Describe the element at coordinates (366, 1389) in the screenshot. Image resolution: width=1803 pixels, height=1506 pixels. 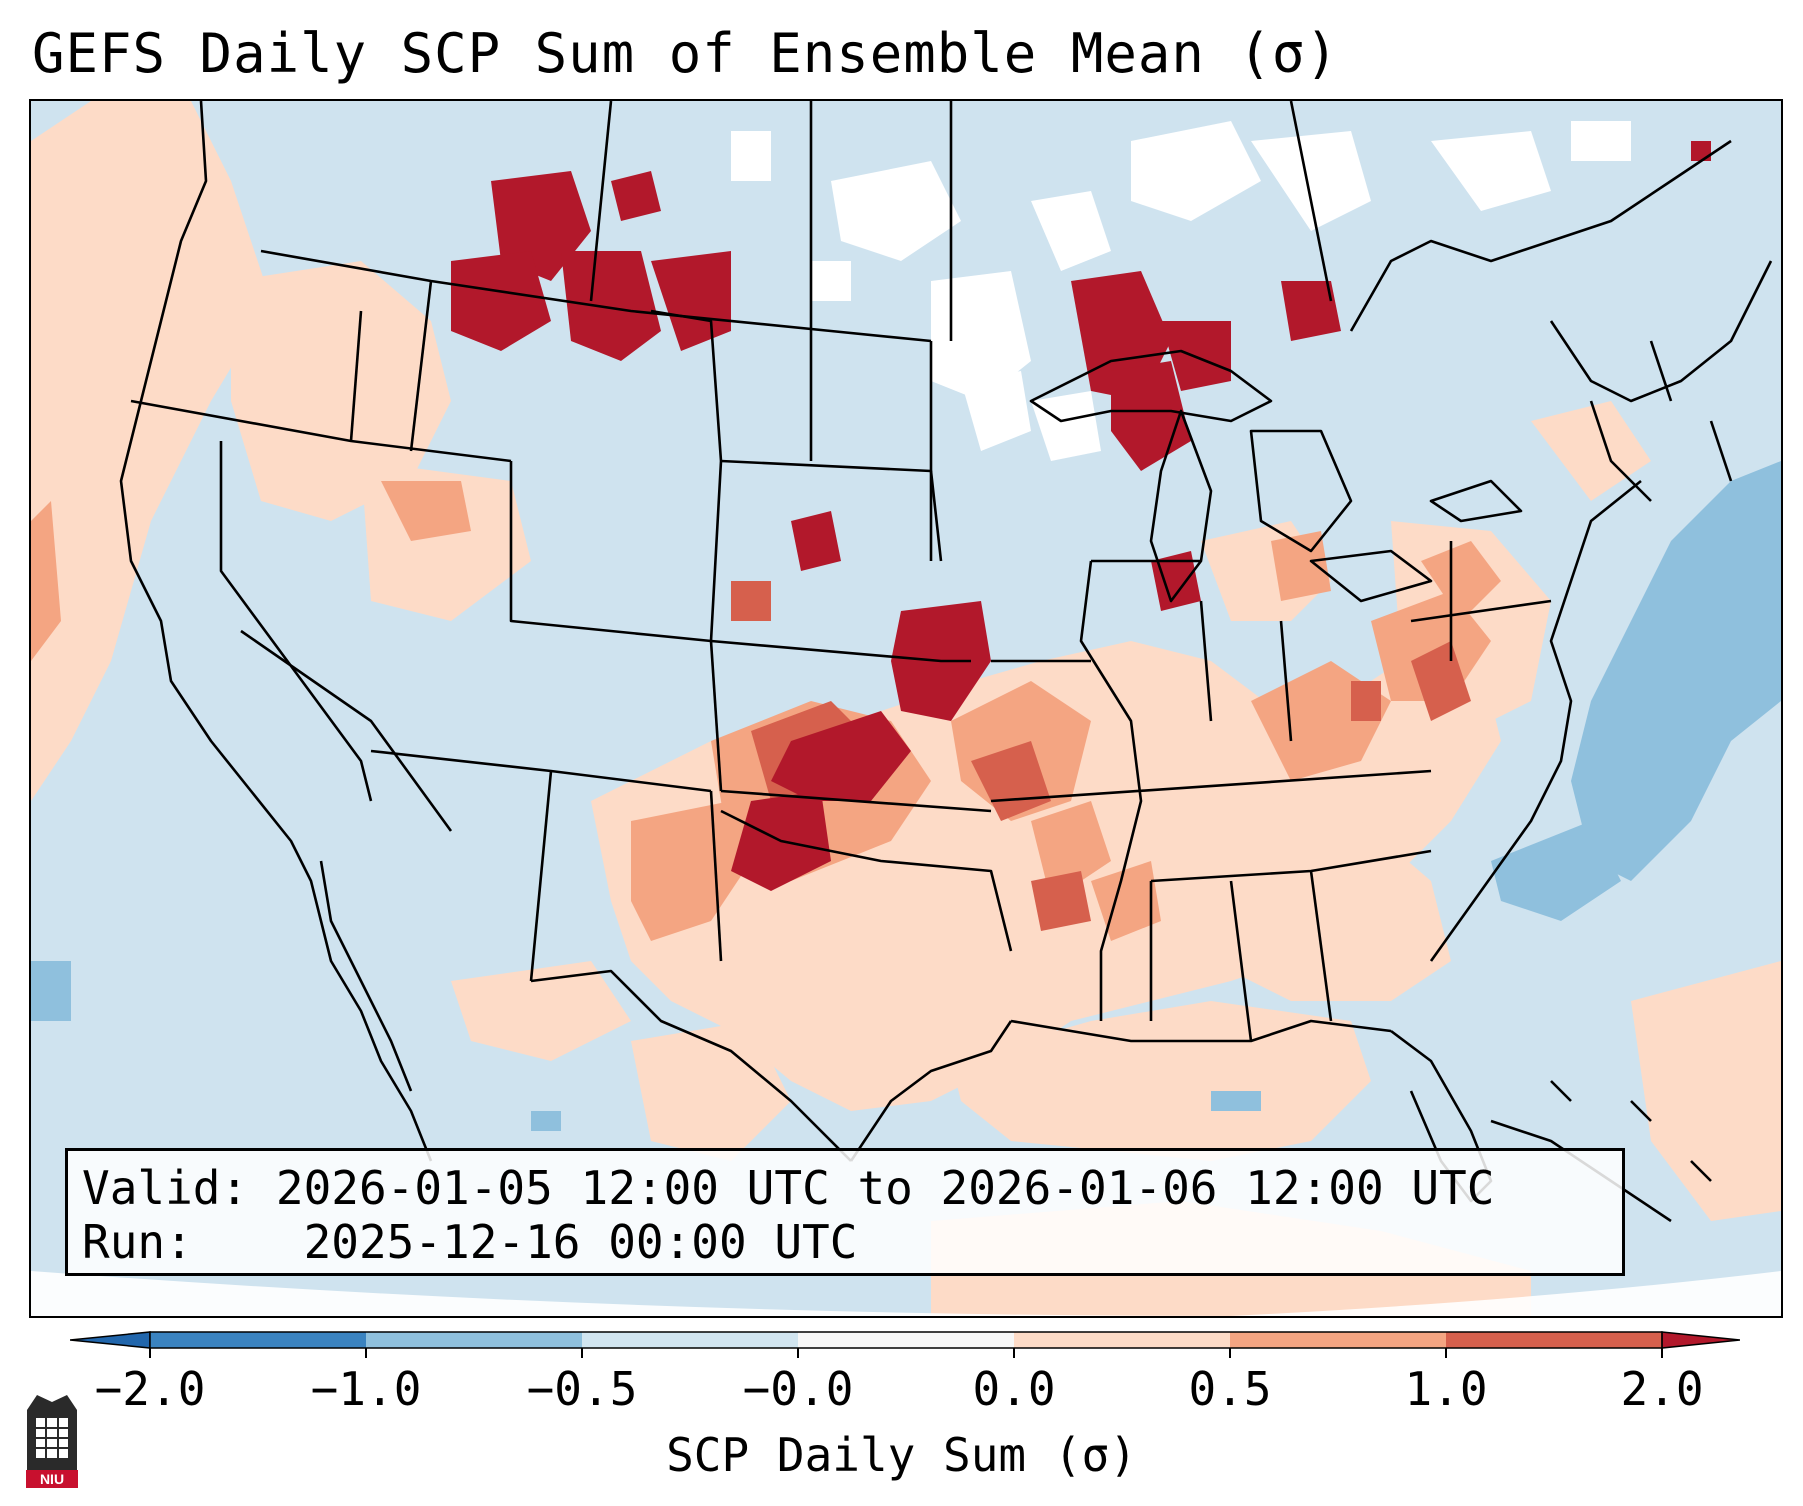
I see `colorbar-tick-label: −1.0` at that location.